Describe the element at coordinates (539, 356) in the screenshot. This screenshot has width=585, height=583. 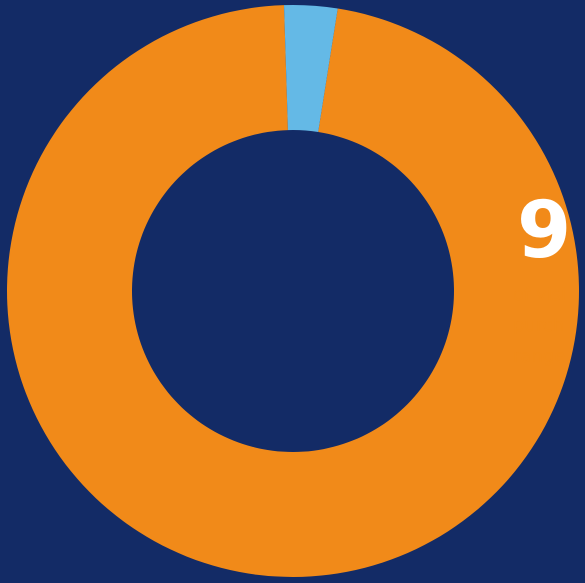
I see `stat-caption-line-3: range` at that location.